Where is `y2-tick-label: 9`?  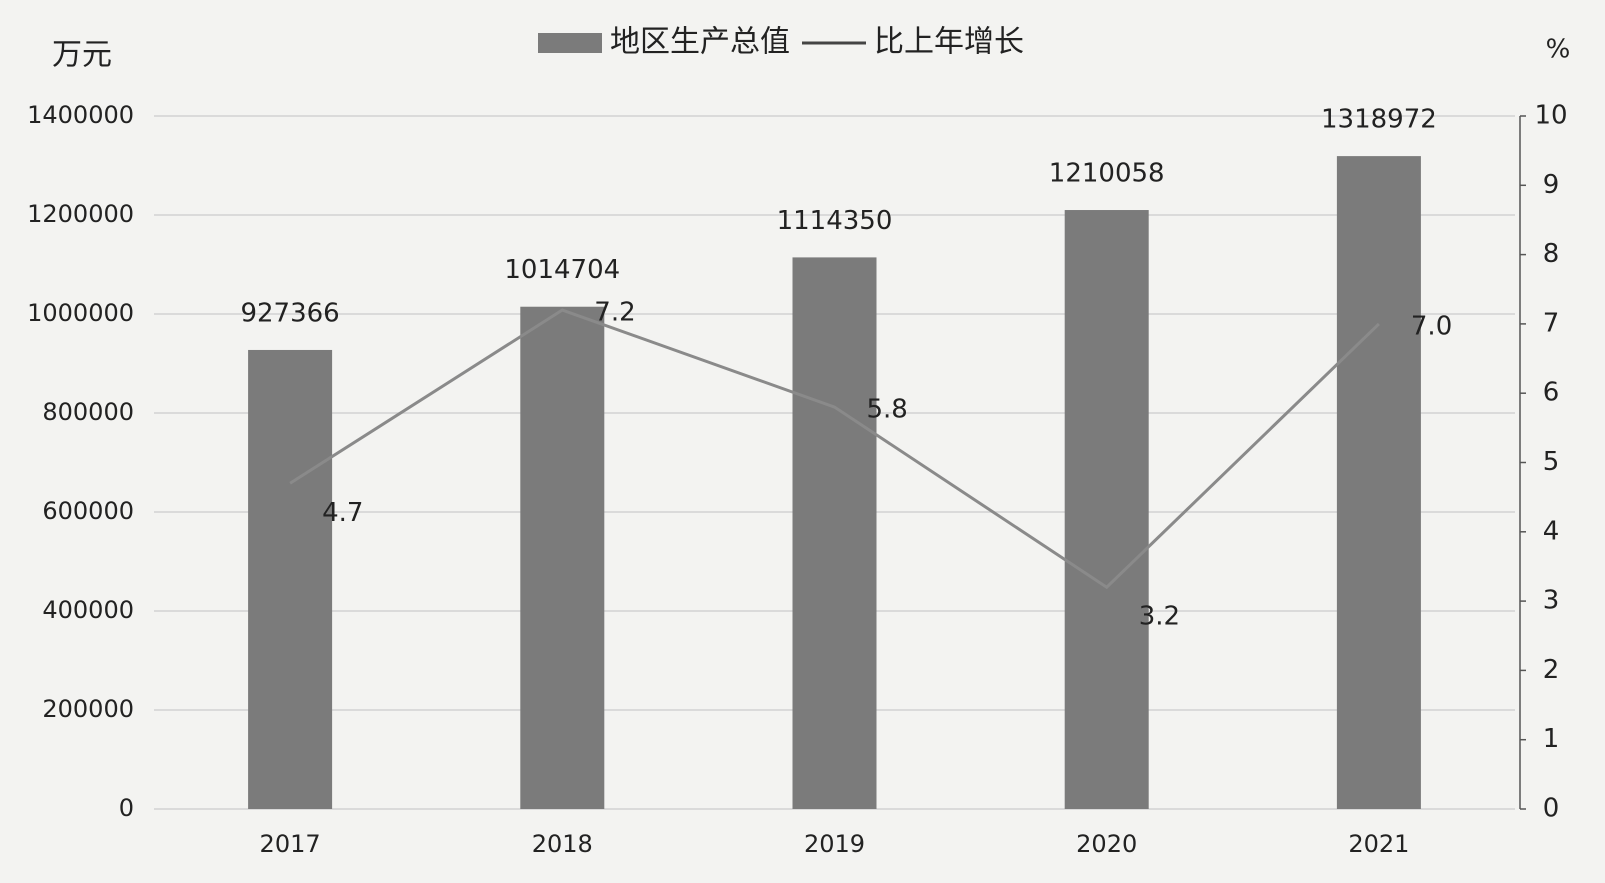
y2-tick-label: 9 is located at coordinates (1551, 185).